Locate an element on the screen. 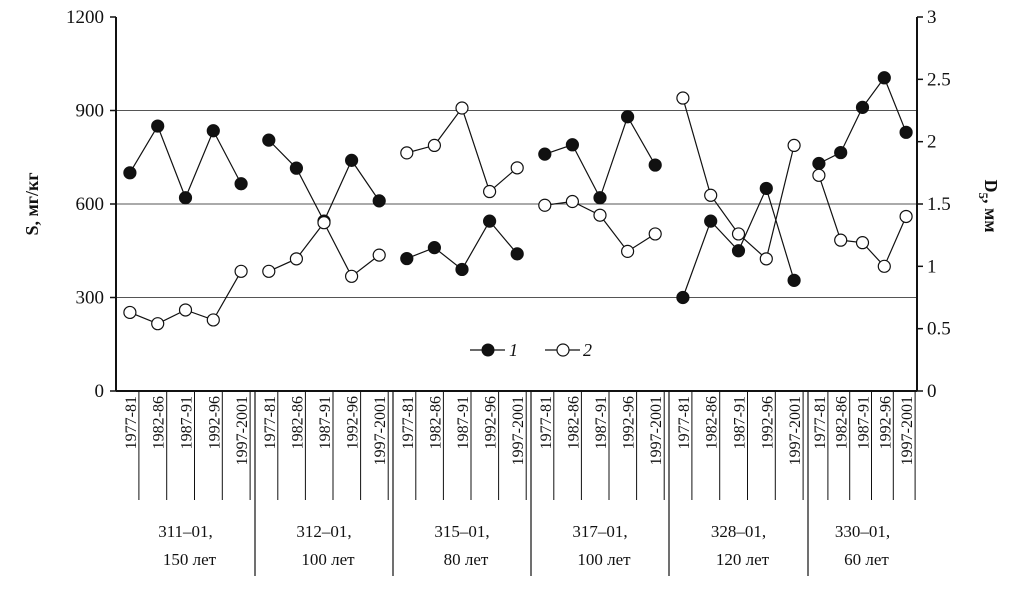 Image resolution: width=1016 pixels, height=589 pixels. group-label: 312–01, is located at coordinates (323, 531).